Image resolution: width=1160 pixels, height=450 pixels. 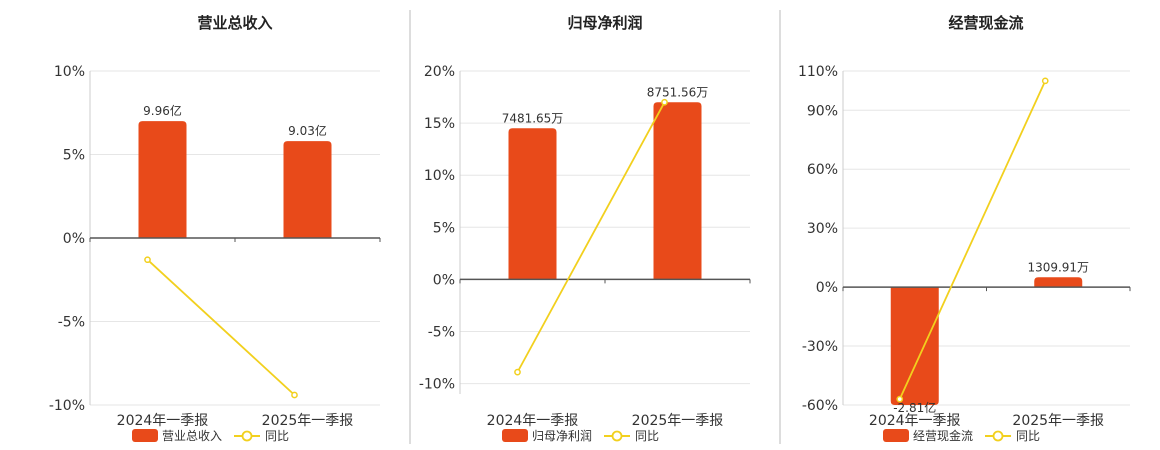 What do you see at coordinates (820, 347) in the screenshot?
I see `y-tick-label: -30%` at bounding box center [820, 347].